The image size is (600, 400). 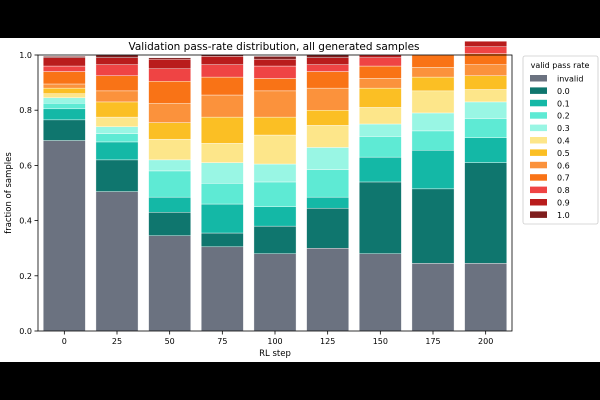 What do you see at coordinates (560, 65) in the screenshot?
I see `legend-title: valid pass rate` at bounding box center [560, 65].